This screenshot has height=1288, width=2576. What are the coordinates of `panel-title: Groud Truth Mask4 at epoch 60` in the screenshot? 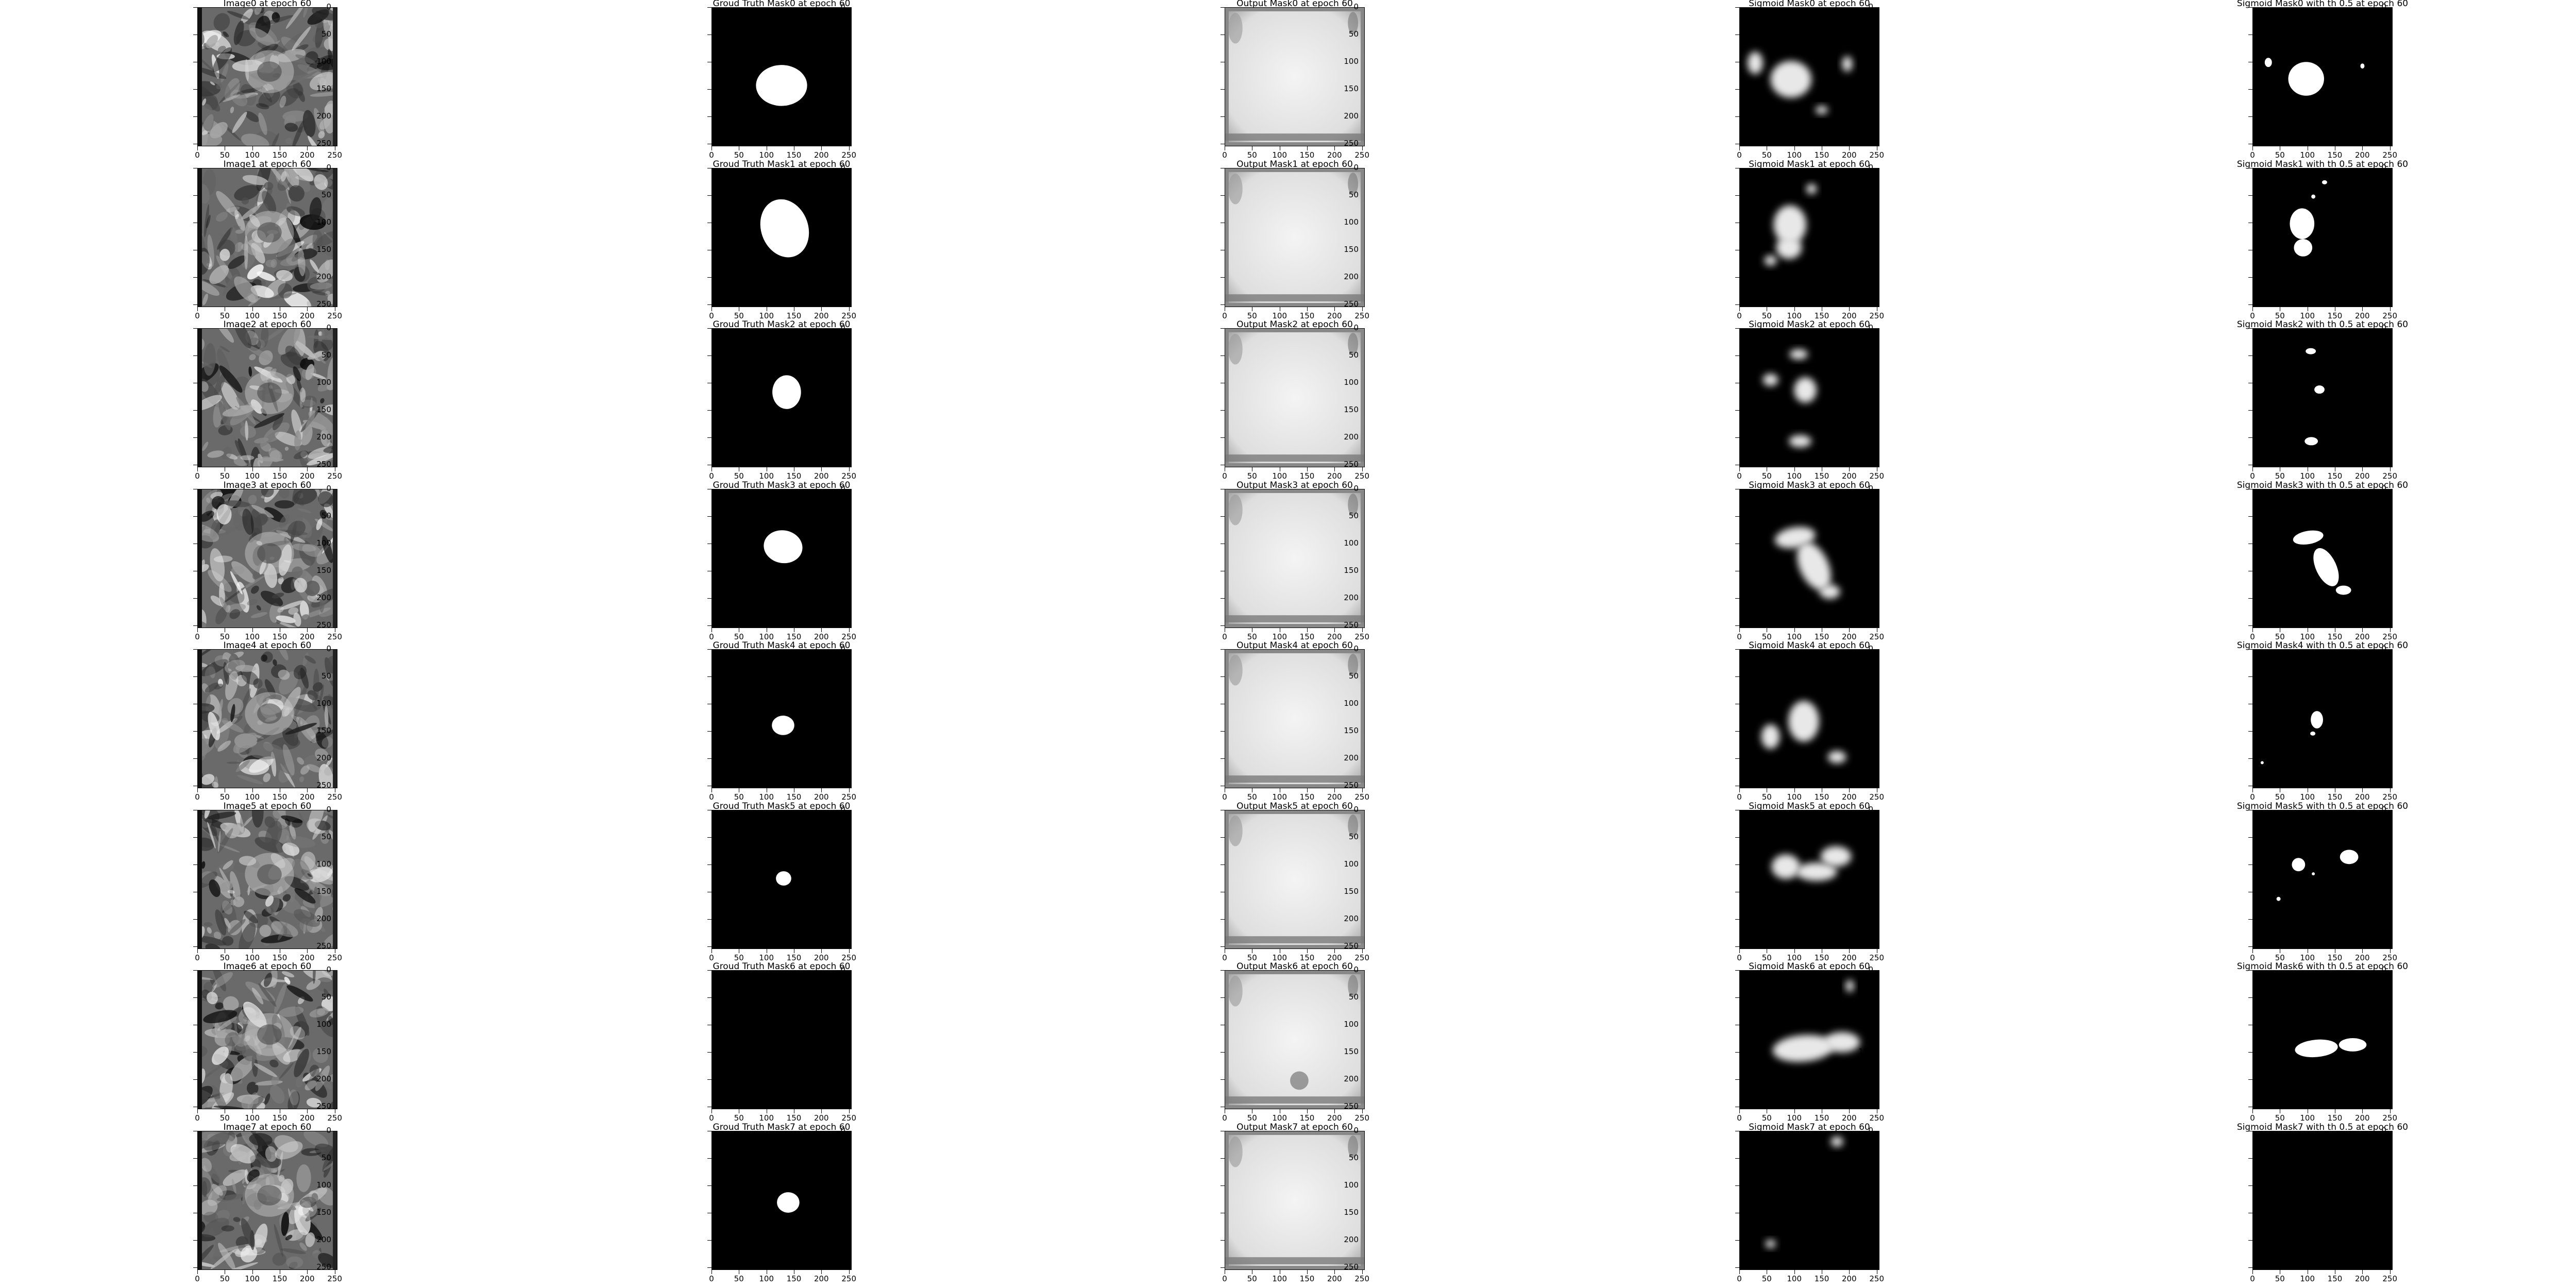 It's located at (782, 645).